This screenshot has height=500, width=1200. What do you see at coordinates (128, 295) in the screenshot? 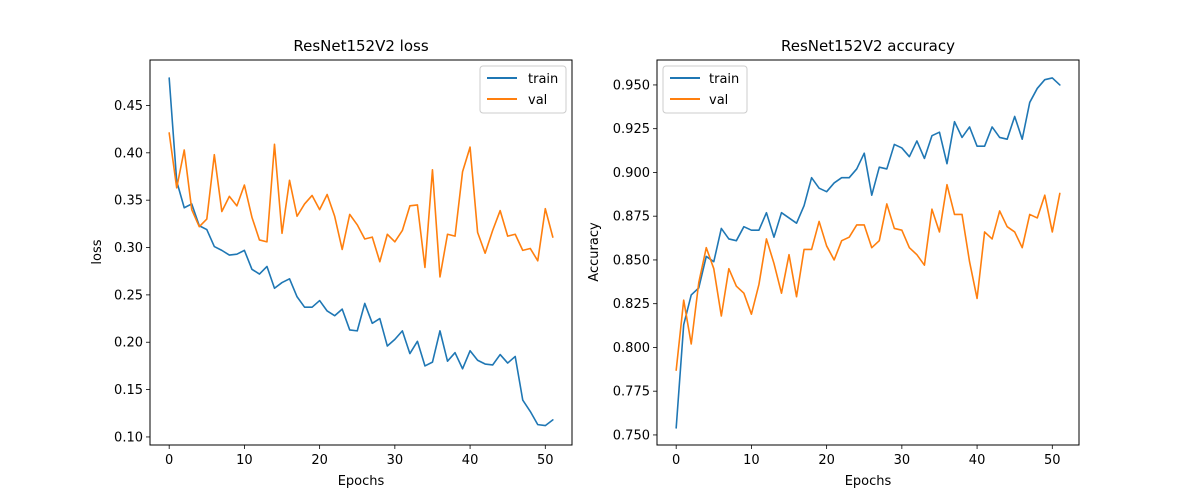
I see `y-tick-label: 0.25` at bounding box center [128, 295].